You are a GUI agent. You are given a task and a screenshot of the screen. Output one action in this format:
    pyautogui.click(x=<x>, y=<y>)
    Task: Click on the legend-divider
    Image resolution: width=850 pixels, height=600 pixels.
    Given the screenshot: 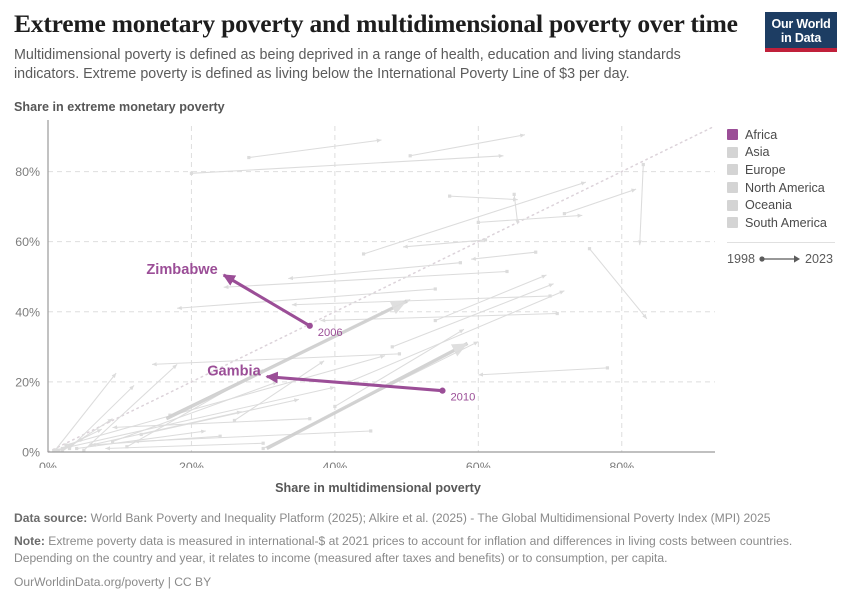 What is the action you would take?
    pyautogui.click(x=781, y=242)
    